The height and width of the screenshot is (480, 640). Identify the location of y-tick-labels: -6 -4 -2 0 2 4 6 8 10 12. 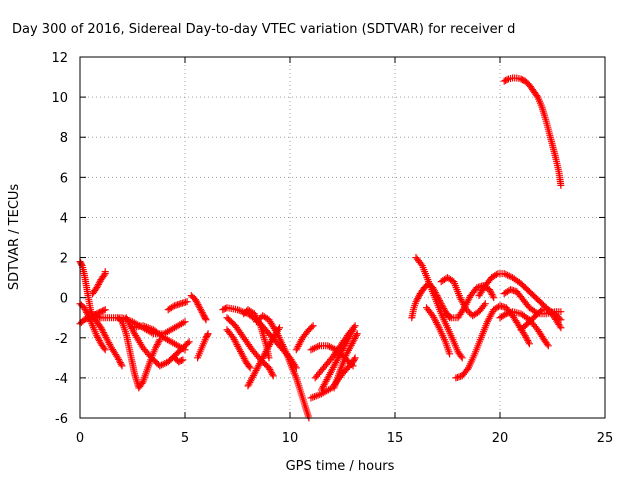
(59, 239).